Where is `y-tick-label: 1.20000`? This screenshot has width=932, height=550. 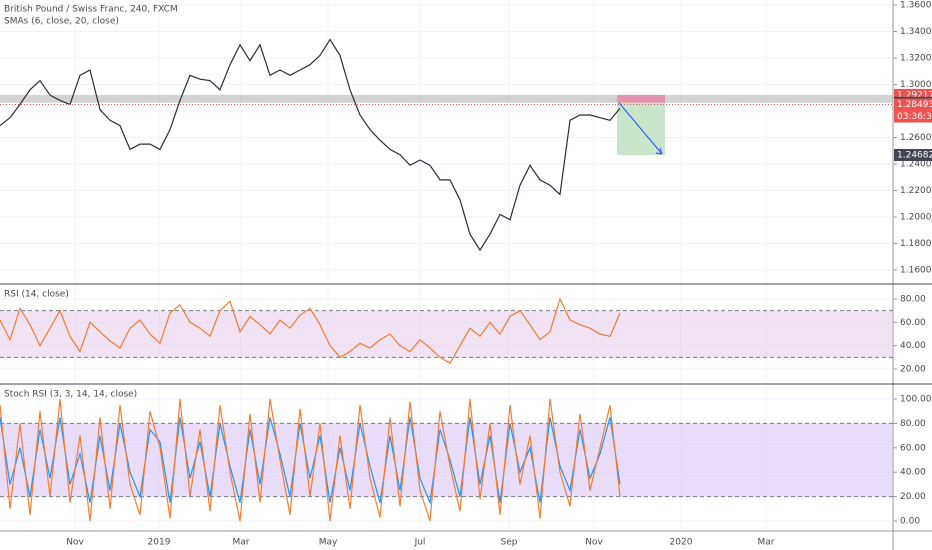 y-tick-label: 1.20000 is located at coordinates (916, 218).